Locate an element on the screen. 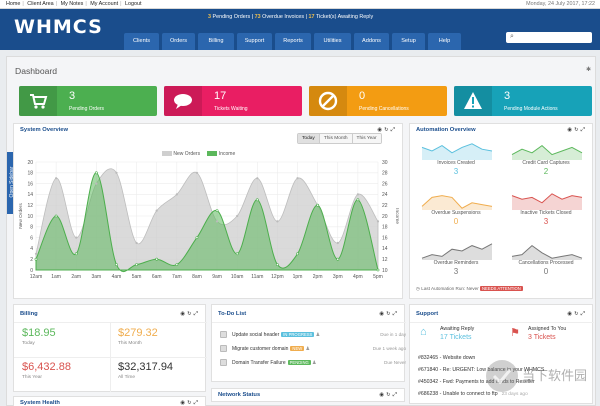  panel-controls: ◉↻⤢ is located at coordinates (387, 130).